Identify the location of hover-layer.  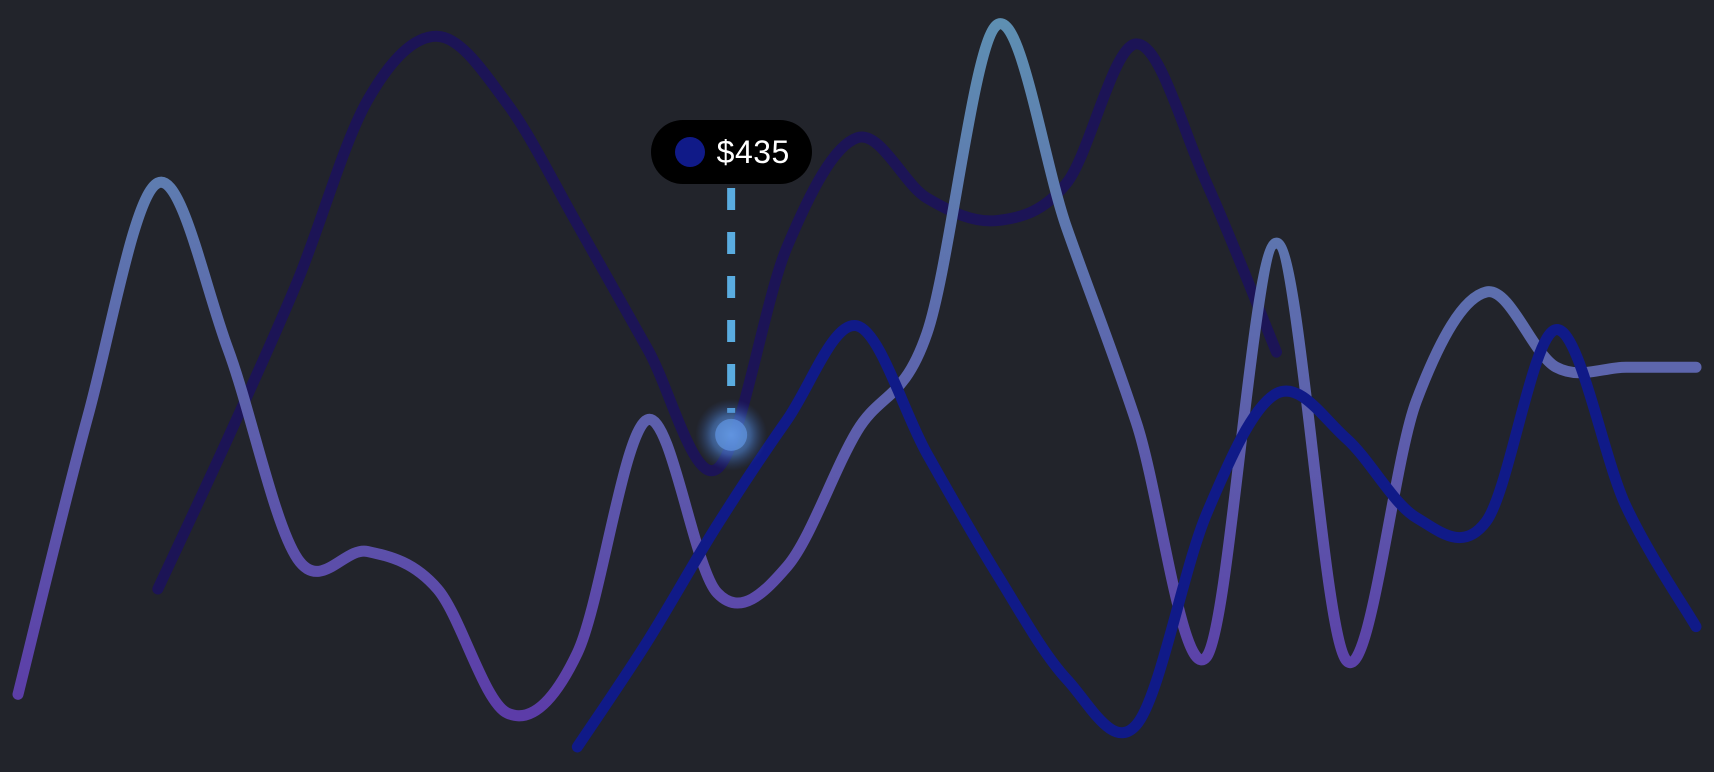
(731, 329).